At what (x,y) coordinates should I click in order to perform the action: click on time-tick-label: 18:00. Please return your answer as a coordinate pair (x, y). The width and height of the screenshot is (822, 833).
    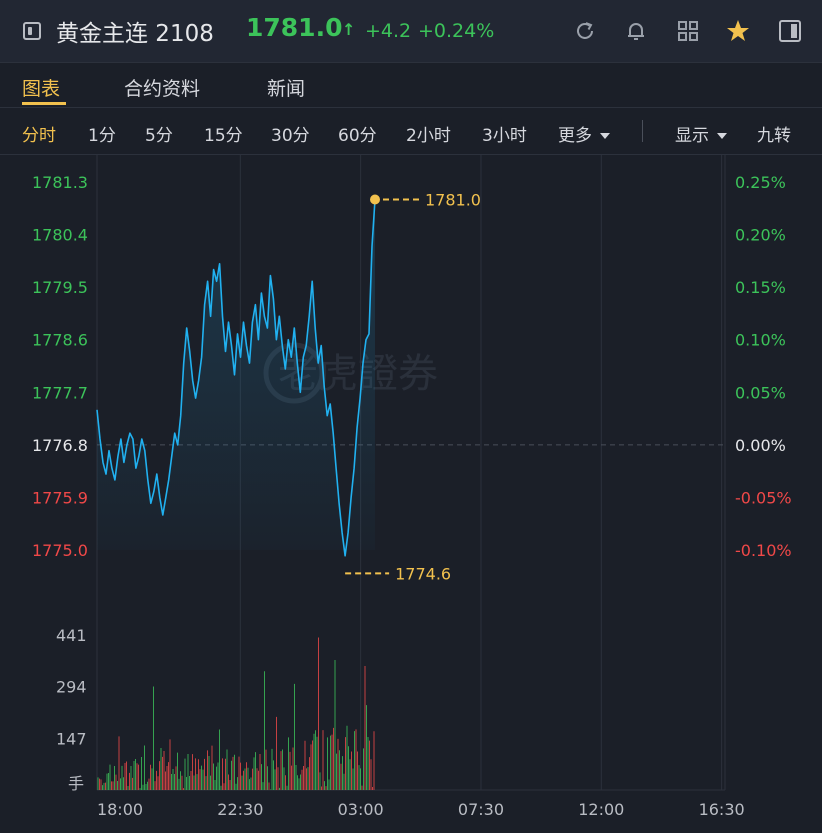
    Looking at the image, I should click on (120, 809).